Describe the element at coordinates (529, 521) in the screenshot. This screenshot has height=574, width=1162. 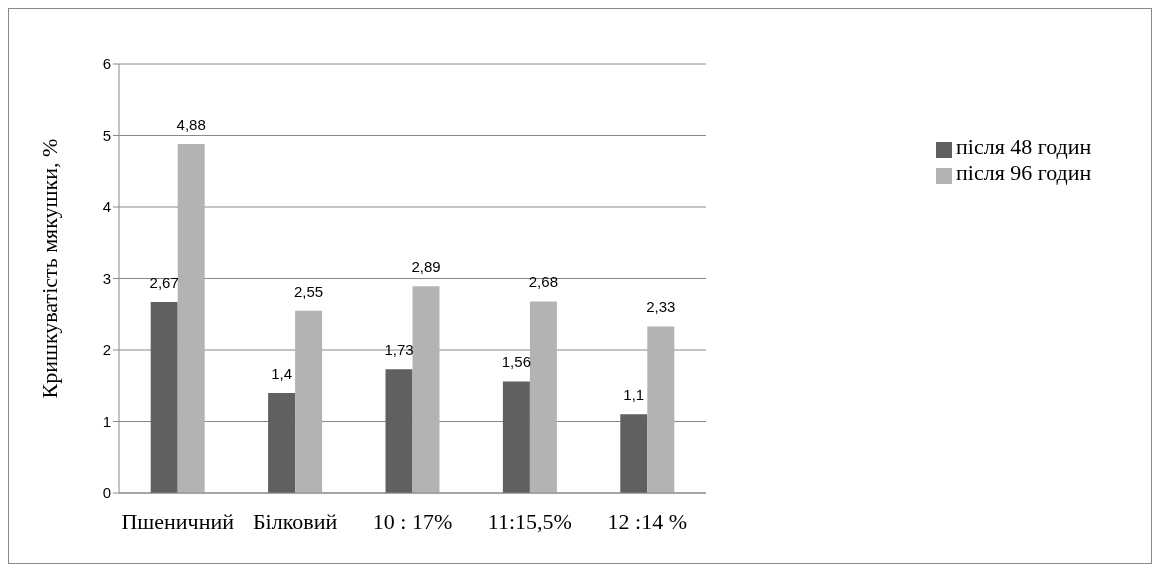
I see `x-tick-label: 11:15,5%` at that location.